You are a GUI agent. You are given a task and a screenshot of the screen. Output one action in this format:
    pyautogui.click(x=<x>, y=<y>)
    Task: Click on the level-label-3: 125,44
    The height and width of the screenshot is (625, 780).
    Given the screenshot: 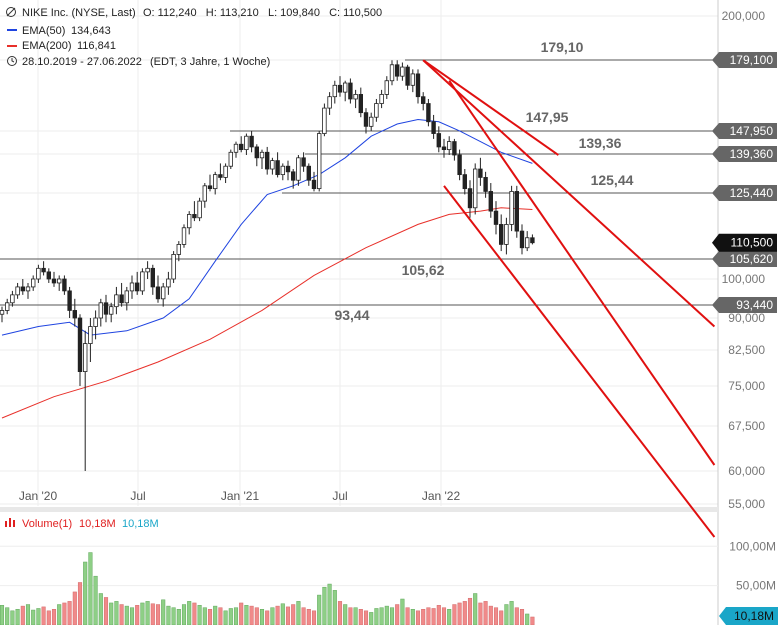 What is the action you would take?
    pyautogui.click(x=612, y=180)
    